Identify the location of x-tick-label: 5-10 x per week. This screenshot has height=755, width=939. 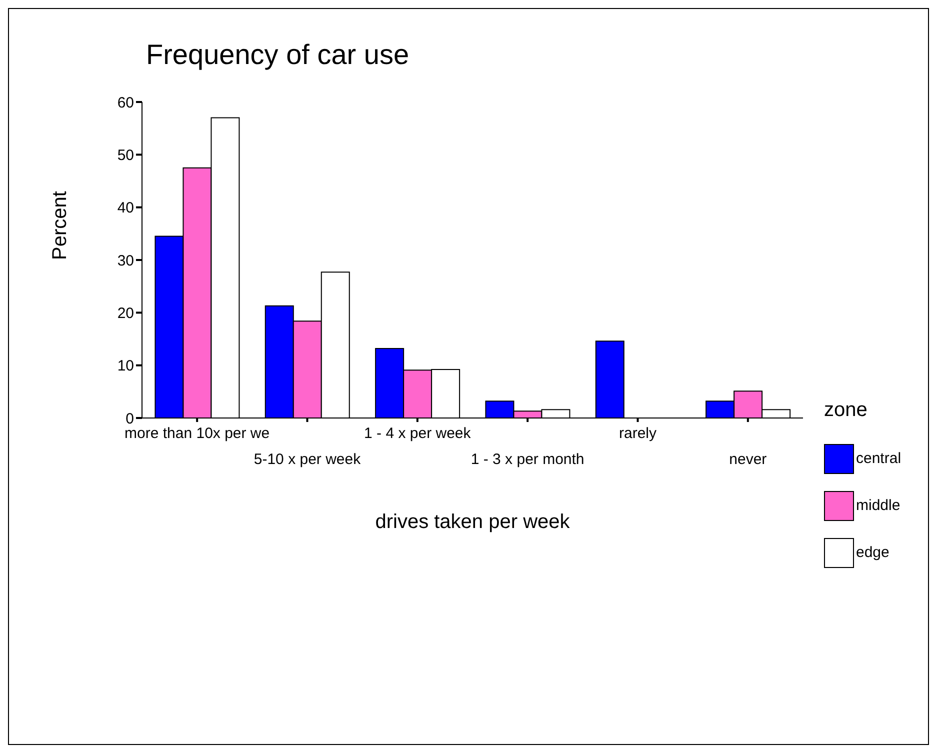
(308, 459).